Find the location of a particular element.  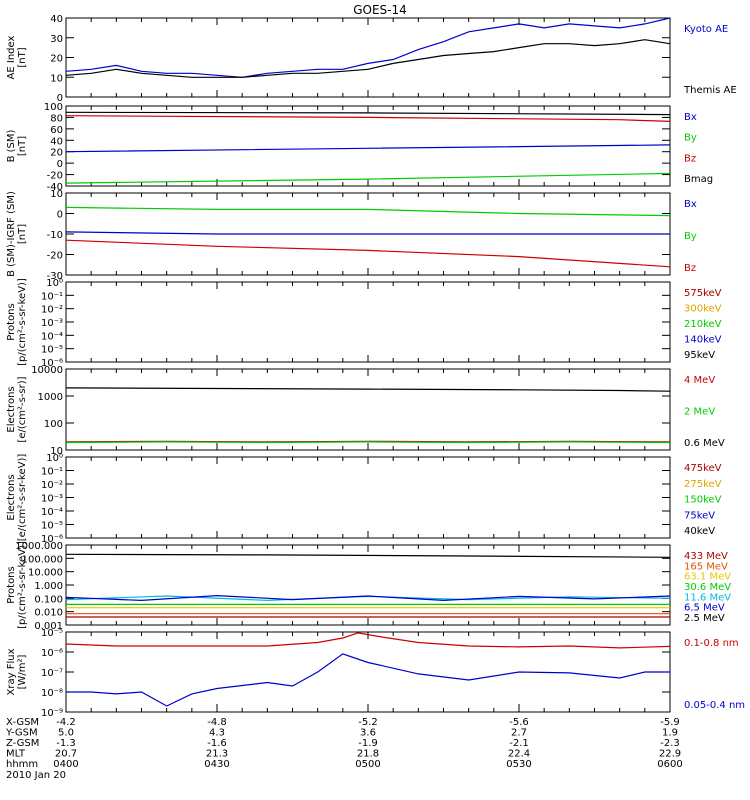

series-line-0-1-0-8-nm is located at coordinates (368, 640).